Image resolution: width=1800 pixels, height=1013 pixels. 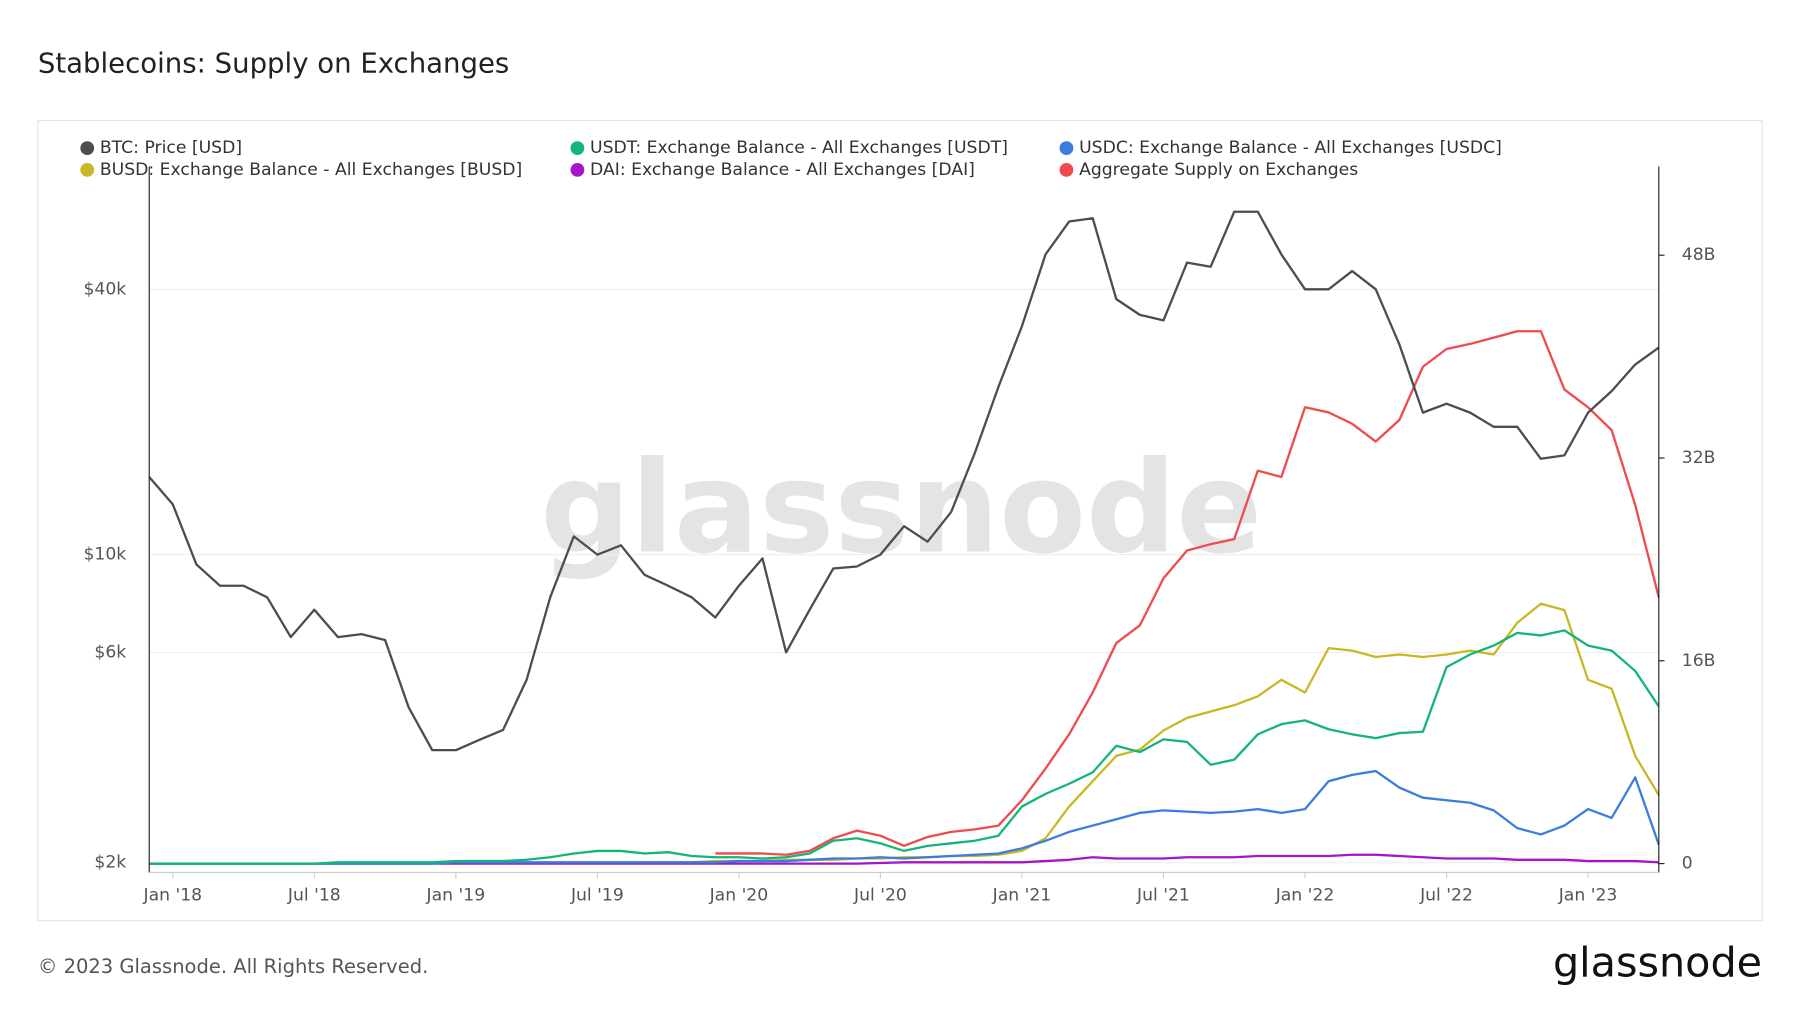 I want to click on x-tick-label: Jan '20, so click(x=739, y=895).